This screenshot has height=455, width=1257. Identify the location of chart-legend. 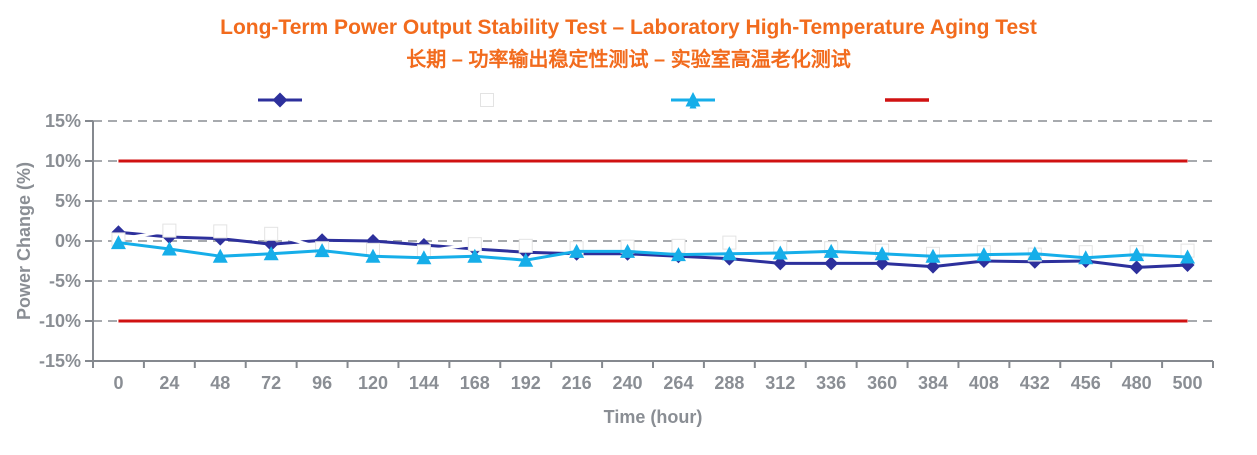
(628, 100).